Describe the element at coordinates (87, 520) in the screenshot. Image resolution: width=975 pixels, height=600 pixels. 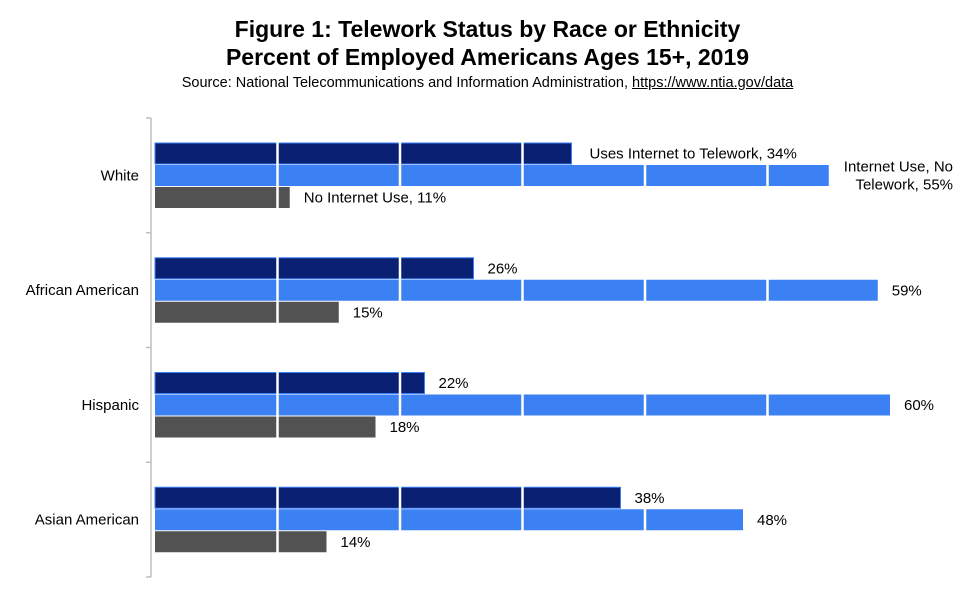
I see `category-label-asian-american: Asian American` at that location.